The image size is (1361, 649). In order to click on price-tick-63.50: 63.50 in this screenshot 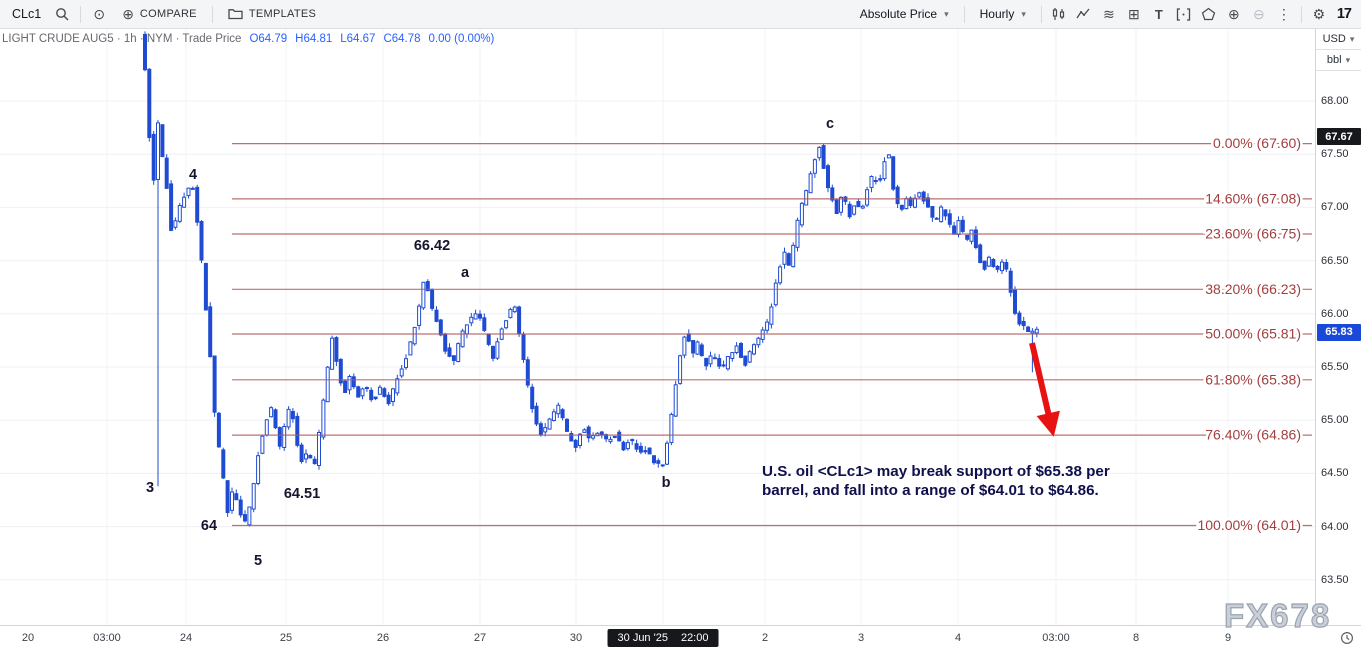, I will do `click(1335, 579)`.